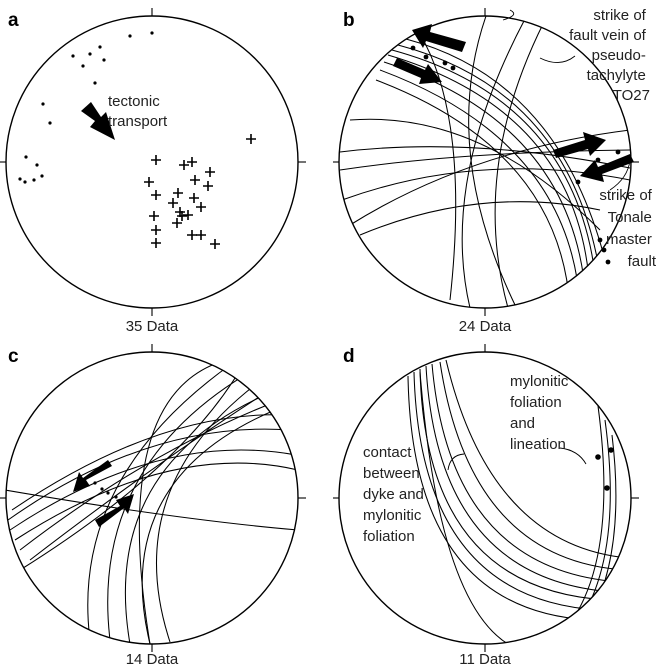 The height and width of the screenshot is (665, 657). I want to click on panel-b-shear-arrow-right-lower, so click(607, 168).